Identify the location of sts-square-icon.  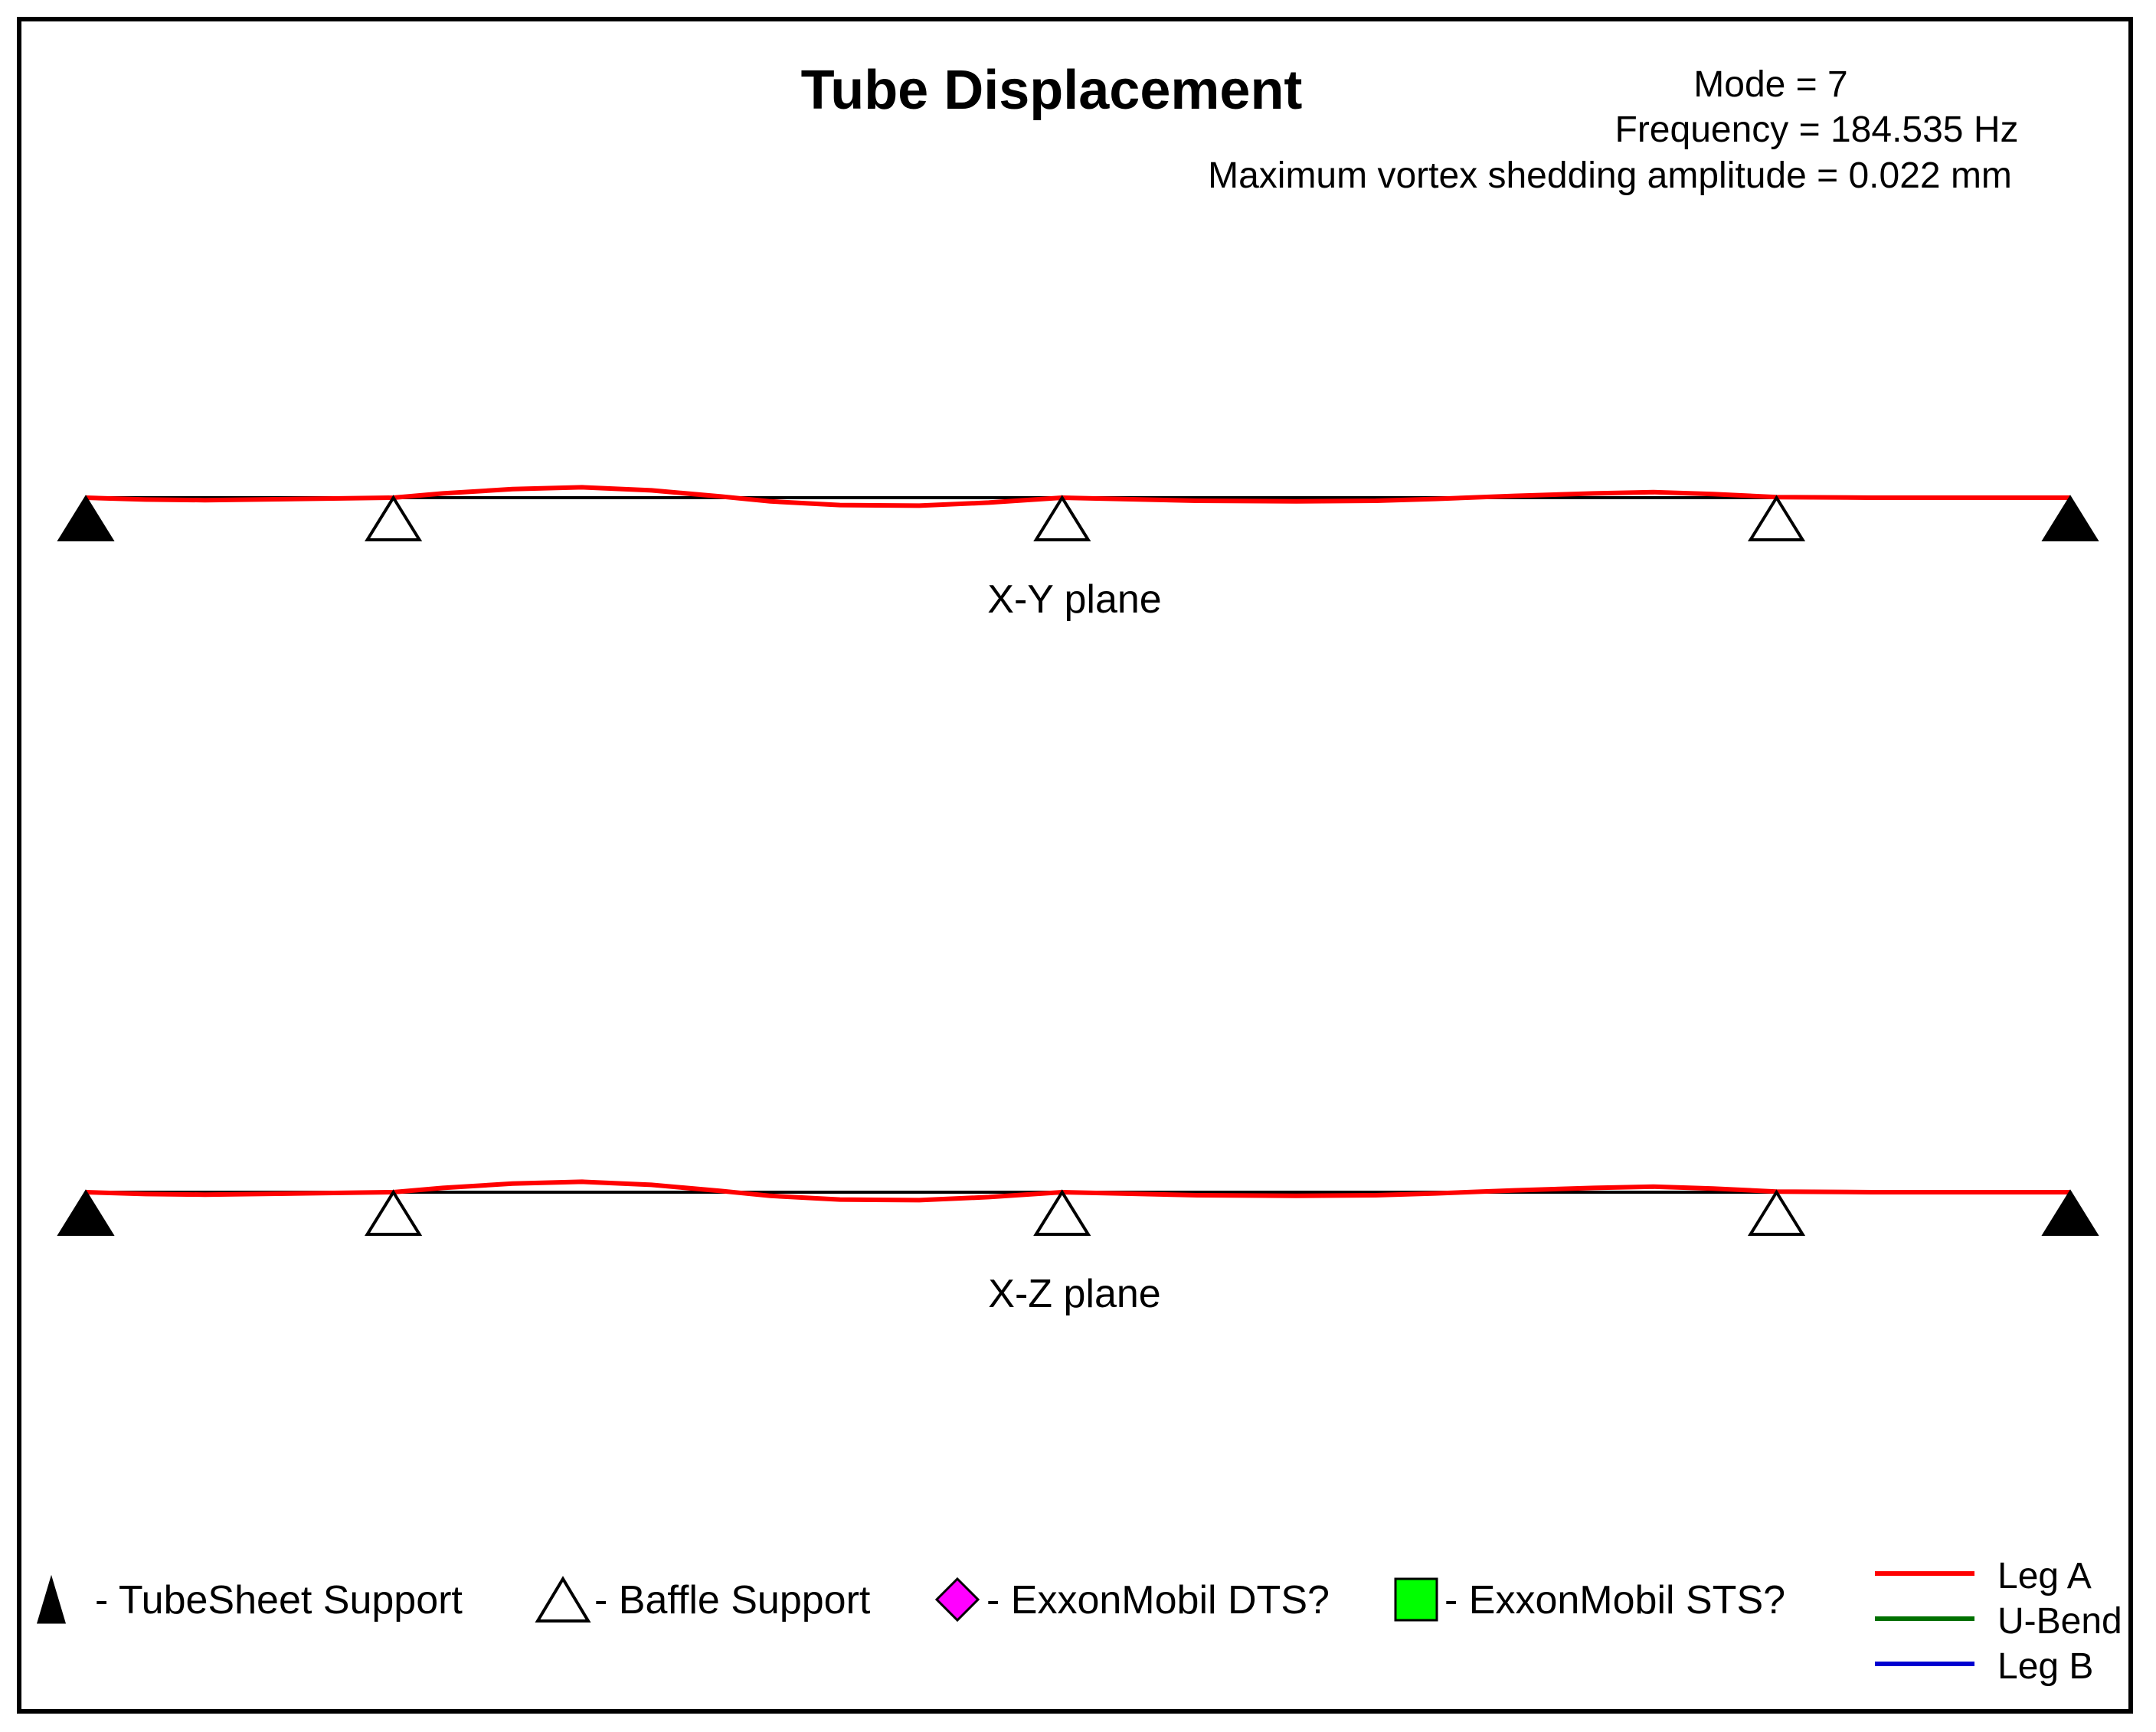
(1416, 1600).